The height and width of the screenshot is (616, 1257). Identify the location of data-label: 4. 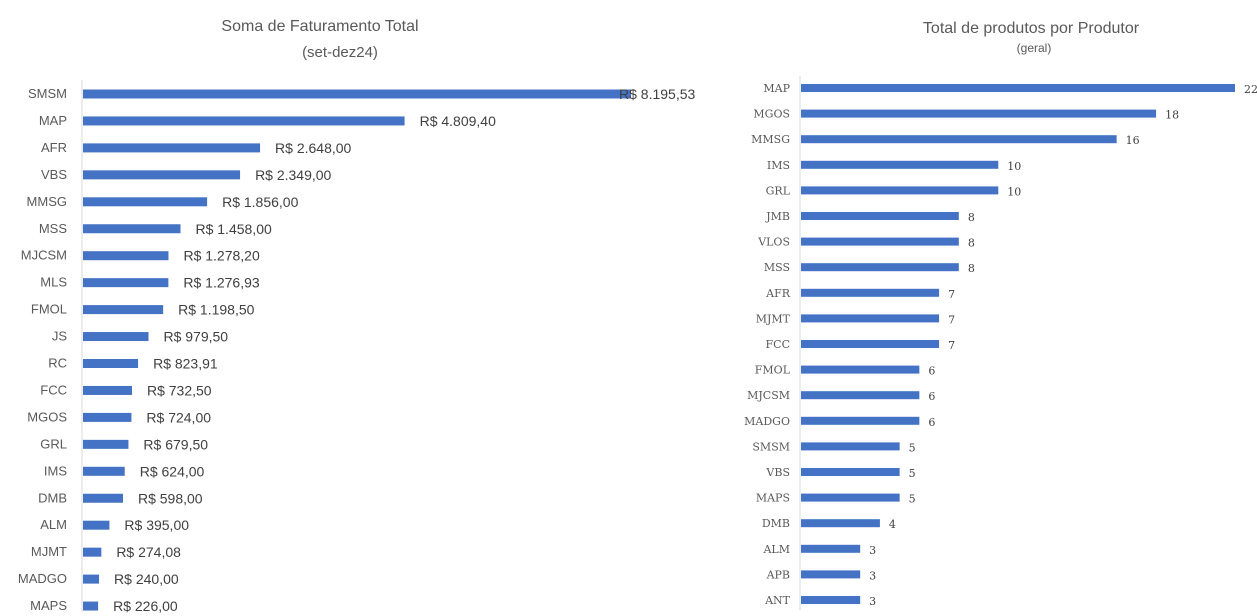
(892, 524).